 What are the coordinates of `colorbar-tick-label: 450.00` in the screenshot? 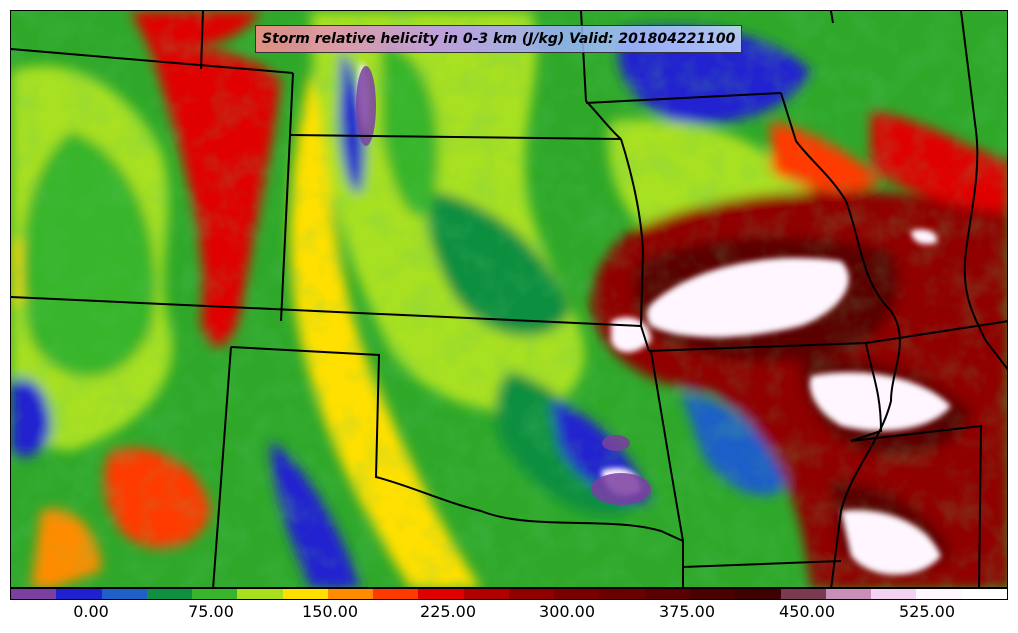 It's located at (807, 611).